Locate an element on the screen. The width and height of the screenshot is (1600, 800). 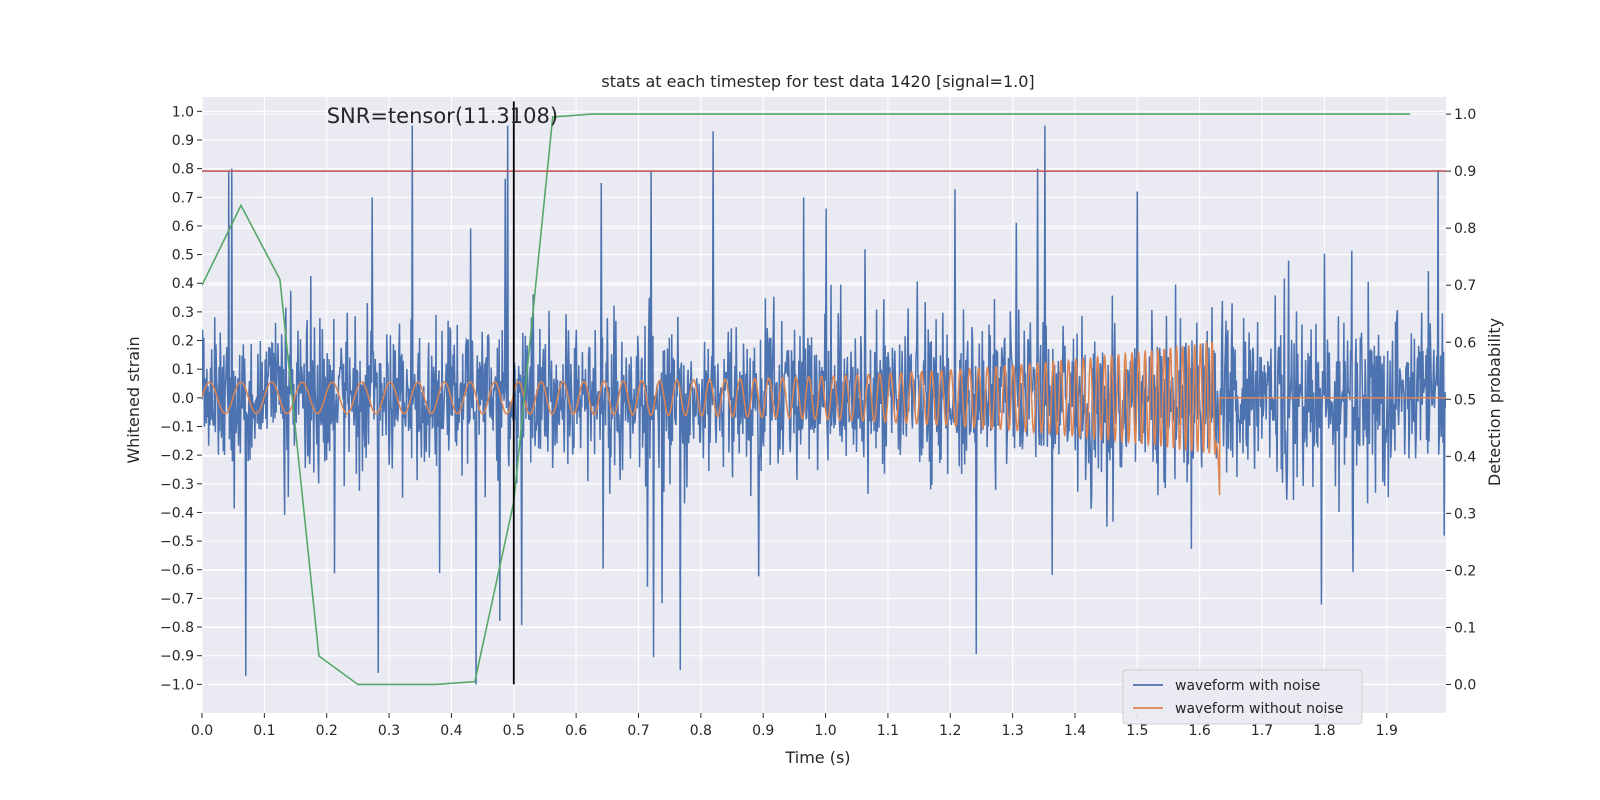
y-tick-label: −0.6 is located at coordinates (177, 571).